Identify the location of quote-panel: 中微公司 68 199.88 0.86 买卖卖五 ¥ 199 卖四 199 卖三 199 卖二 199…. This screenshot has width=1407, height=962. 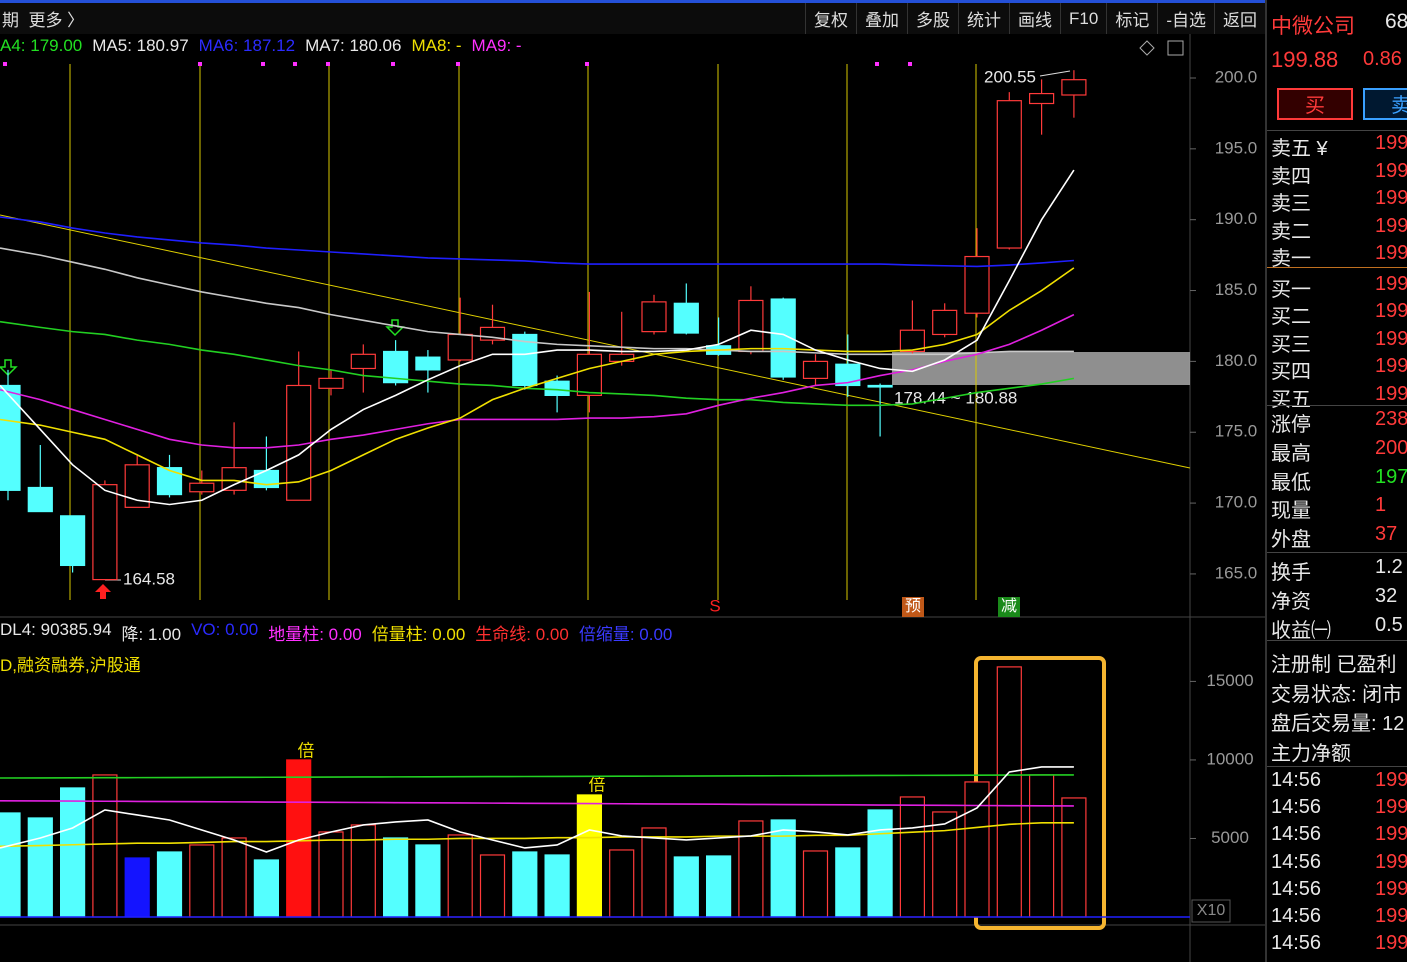
(1336, 481).